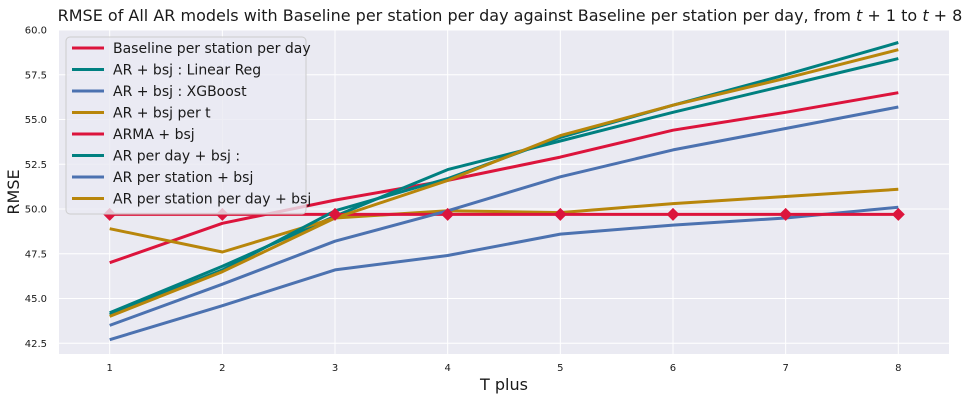  Describe the element at coordinates (560, 368) in the screenshot. I see `x-tick-label: 5` at that location.